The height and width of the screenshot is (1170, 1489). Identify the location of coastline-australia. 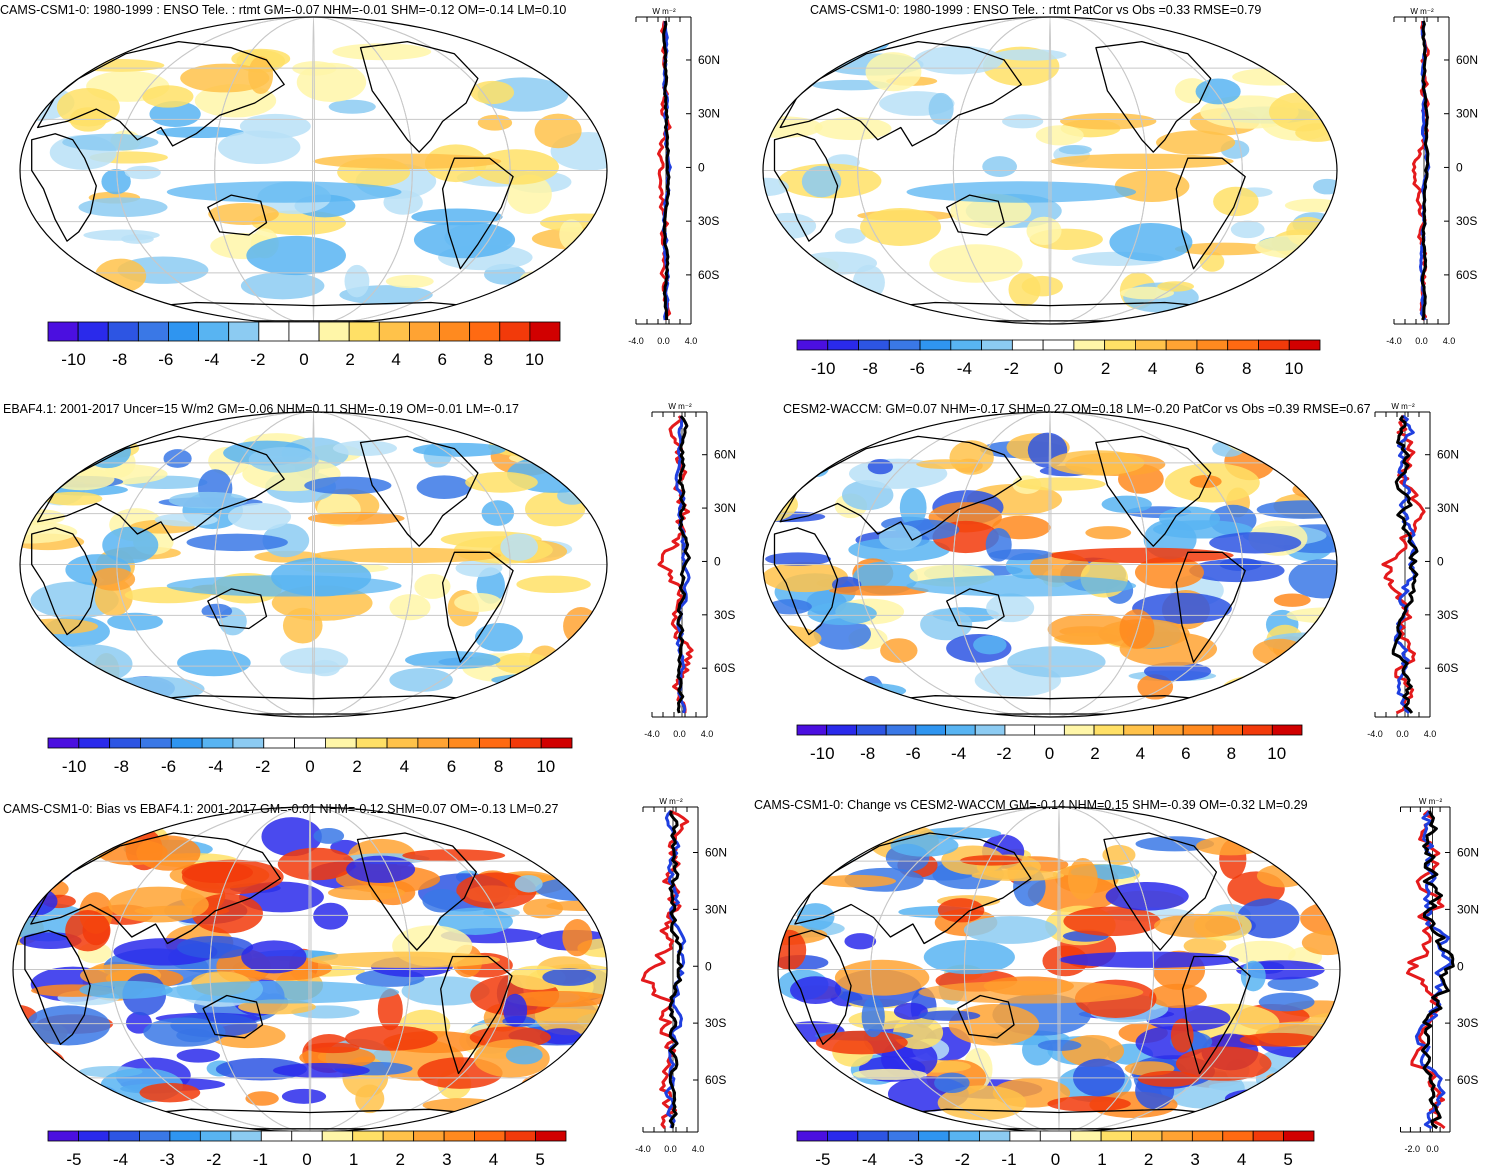
(975, 609).